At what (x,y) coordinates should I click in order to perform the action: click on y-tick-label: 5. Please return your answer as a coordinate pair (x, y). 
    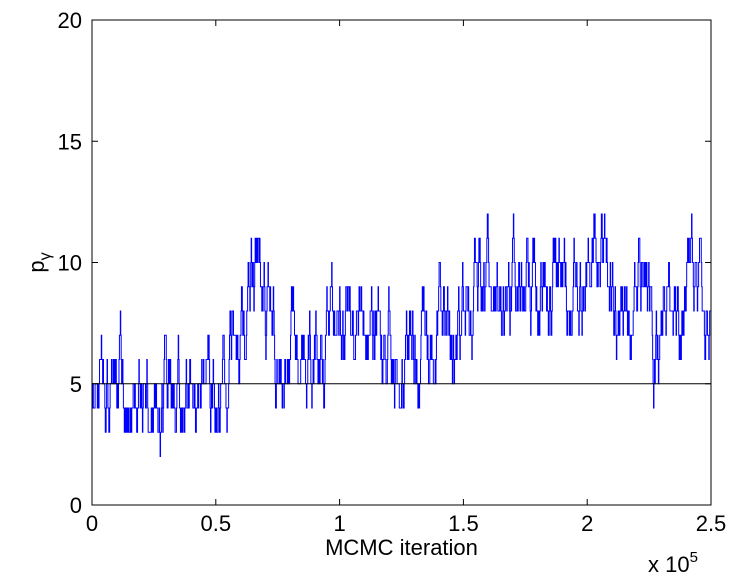
    Looking at the image, I should click on (76, 384).